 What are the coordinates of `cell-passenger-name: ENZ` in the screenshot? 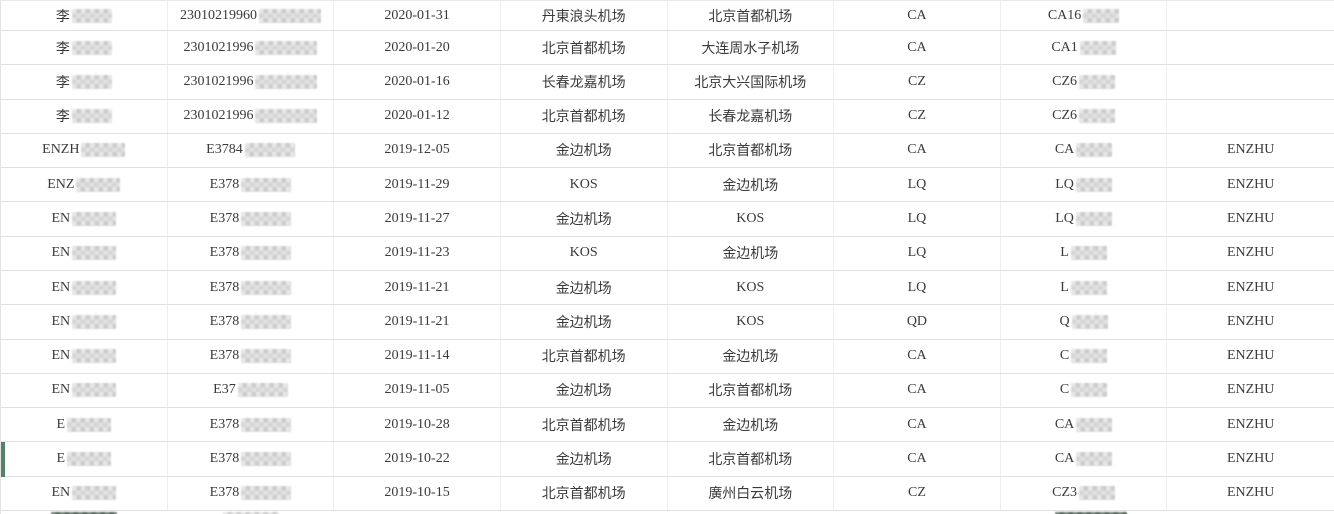 It's located at (84, 185).